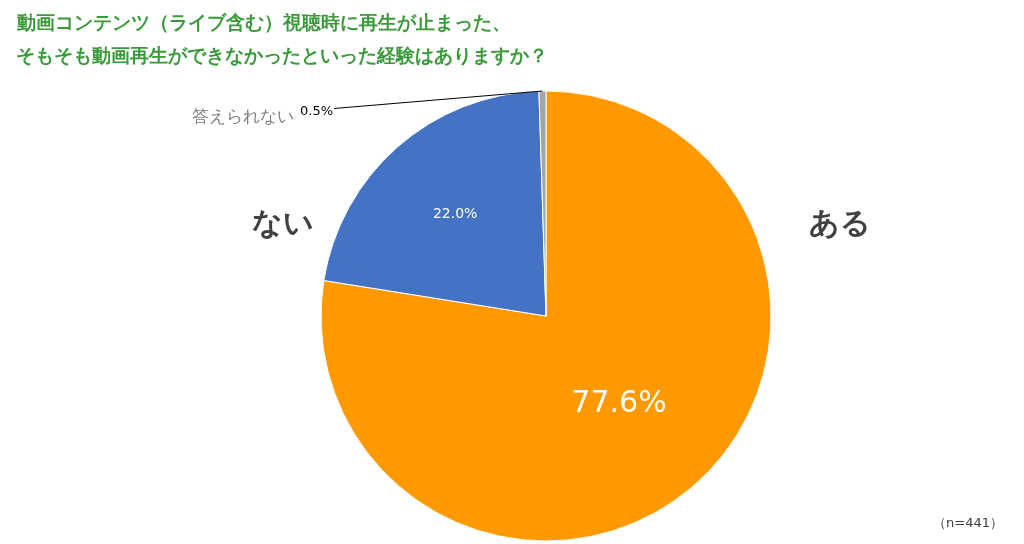  I want to click on slice-label: ない, so click(283, 222).